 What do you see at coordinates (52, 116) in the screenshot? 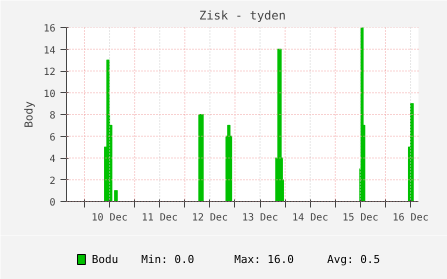
I see `y-tick-label: 8` at bounding box center [52, 116].